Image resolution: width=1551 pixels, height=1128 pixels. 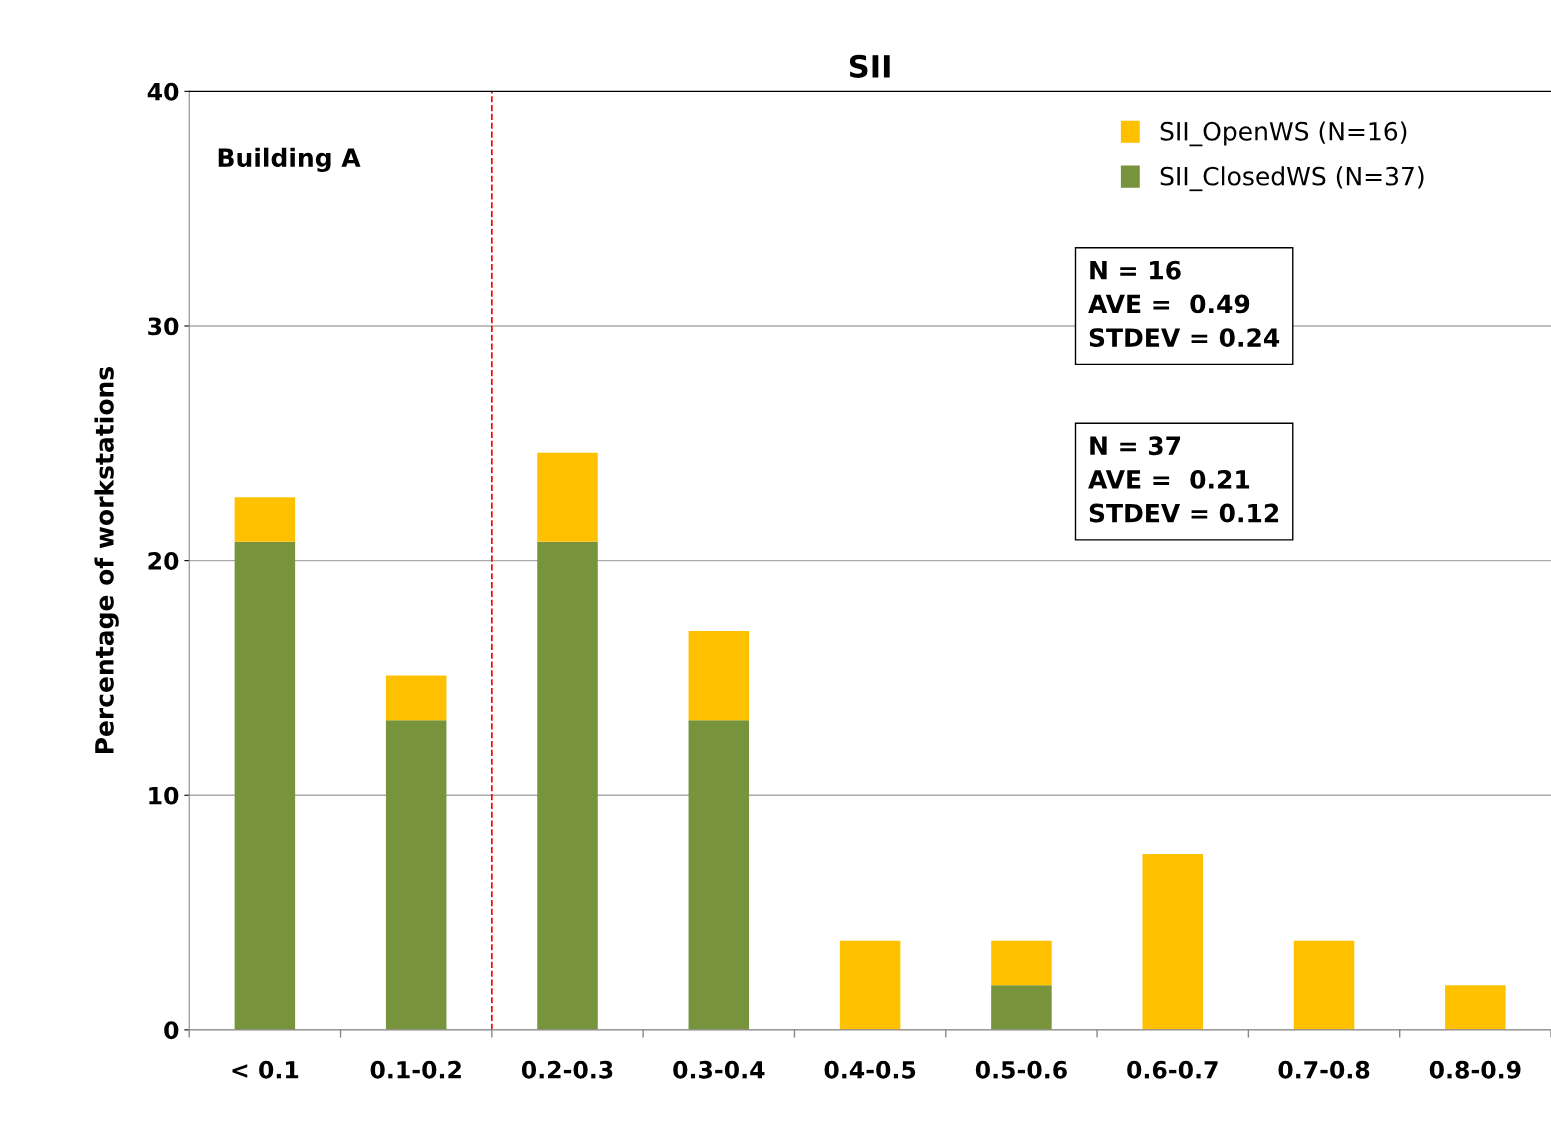 What do you see at coordinates (1183, 479) in the screenshot?
I see `annotation: N = 37 AVE = 0.21 STDEV = 0.12` at bounding box center [1183, 479].